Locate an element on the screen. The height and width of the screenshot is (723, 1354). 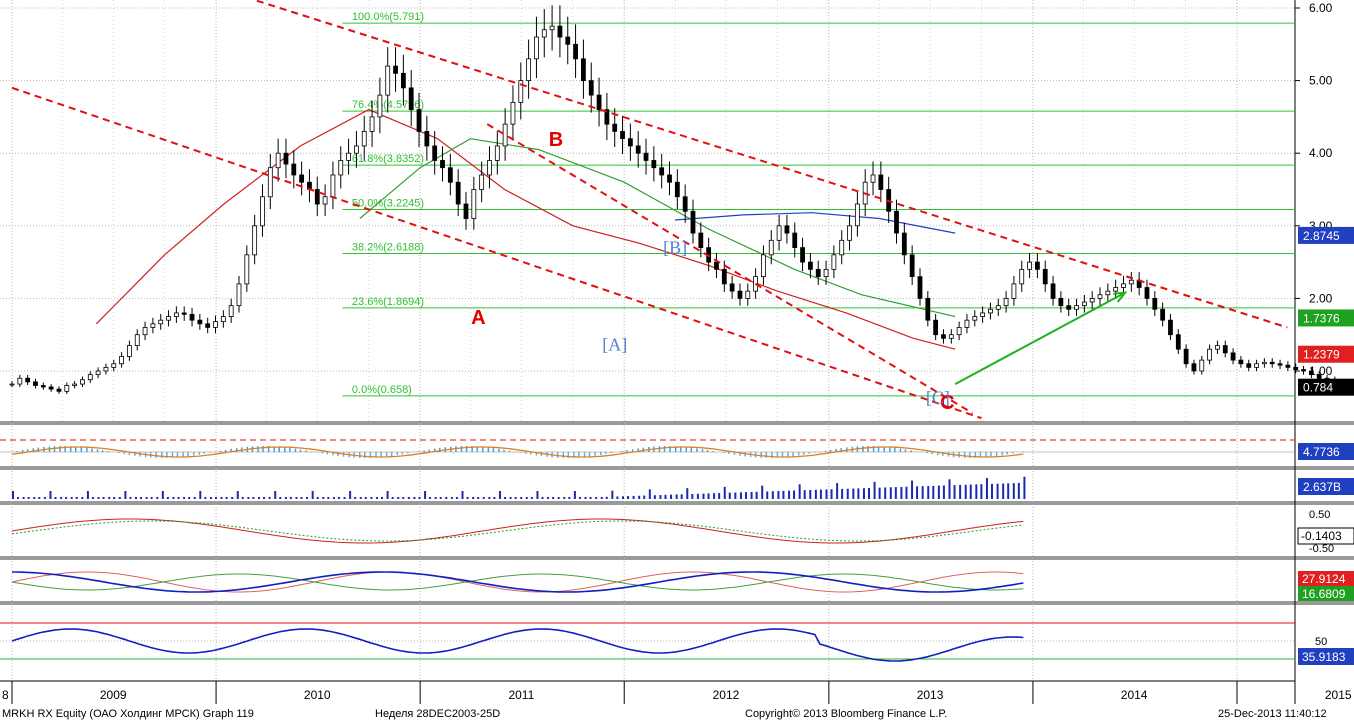
dmi-panel-bg is located at coordinates (677, 581).